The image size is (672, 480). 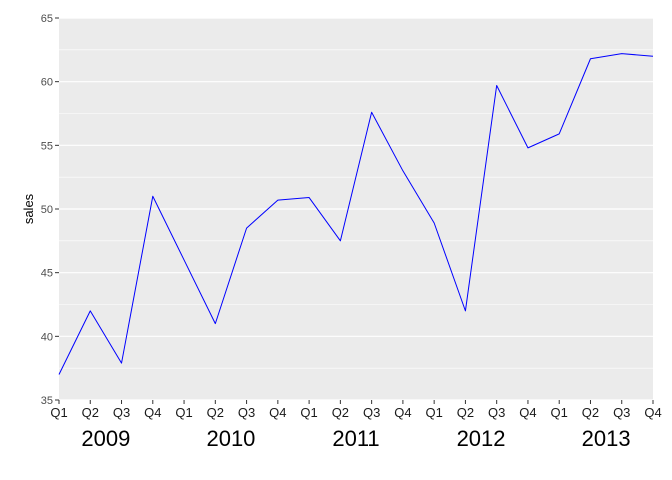 What do you see at coordinates (606, 438) in the screenshot?
I see `year-label: 2013` at bounding box center [606, 438].